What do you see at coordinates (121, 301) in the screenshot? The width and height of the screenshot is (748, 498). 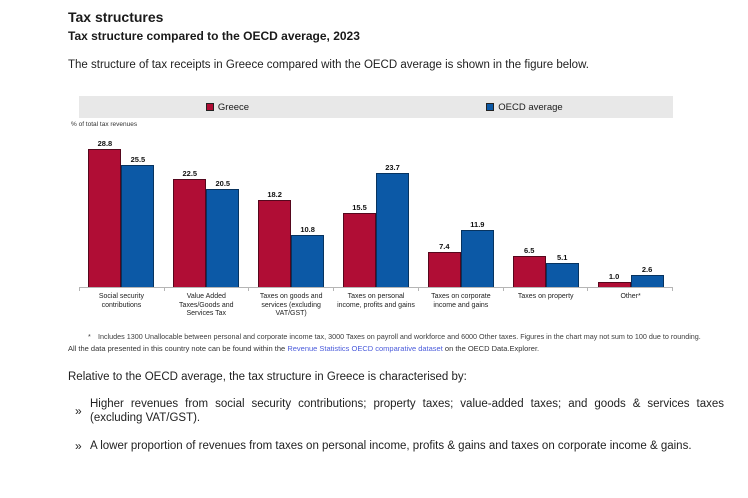 I see `category-label: Social security contributions` at bounding box center [121, 301].